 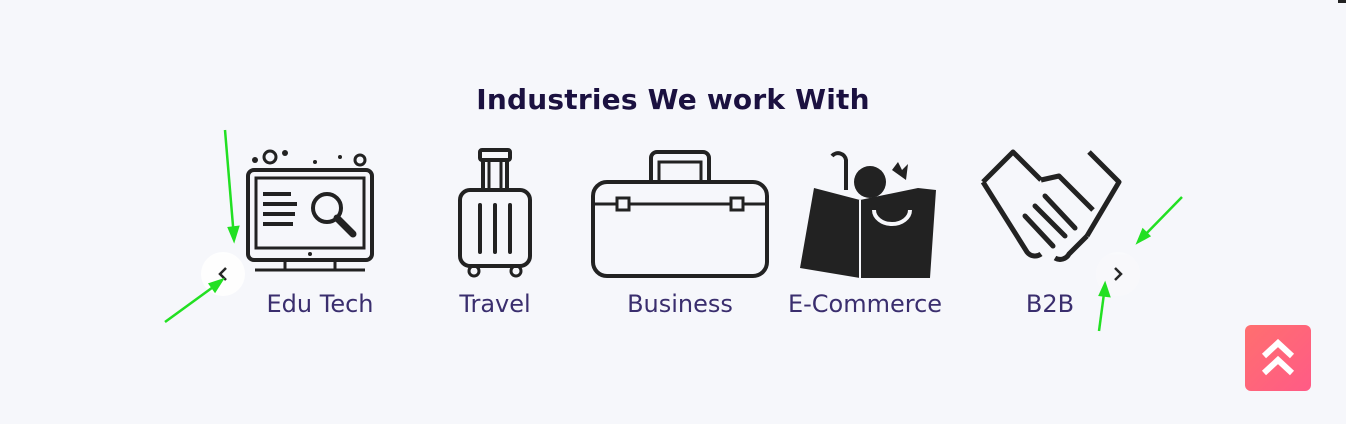 I want to click on industry-item-business: Business, so click(x=680, y=235).